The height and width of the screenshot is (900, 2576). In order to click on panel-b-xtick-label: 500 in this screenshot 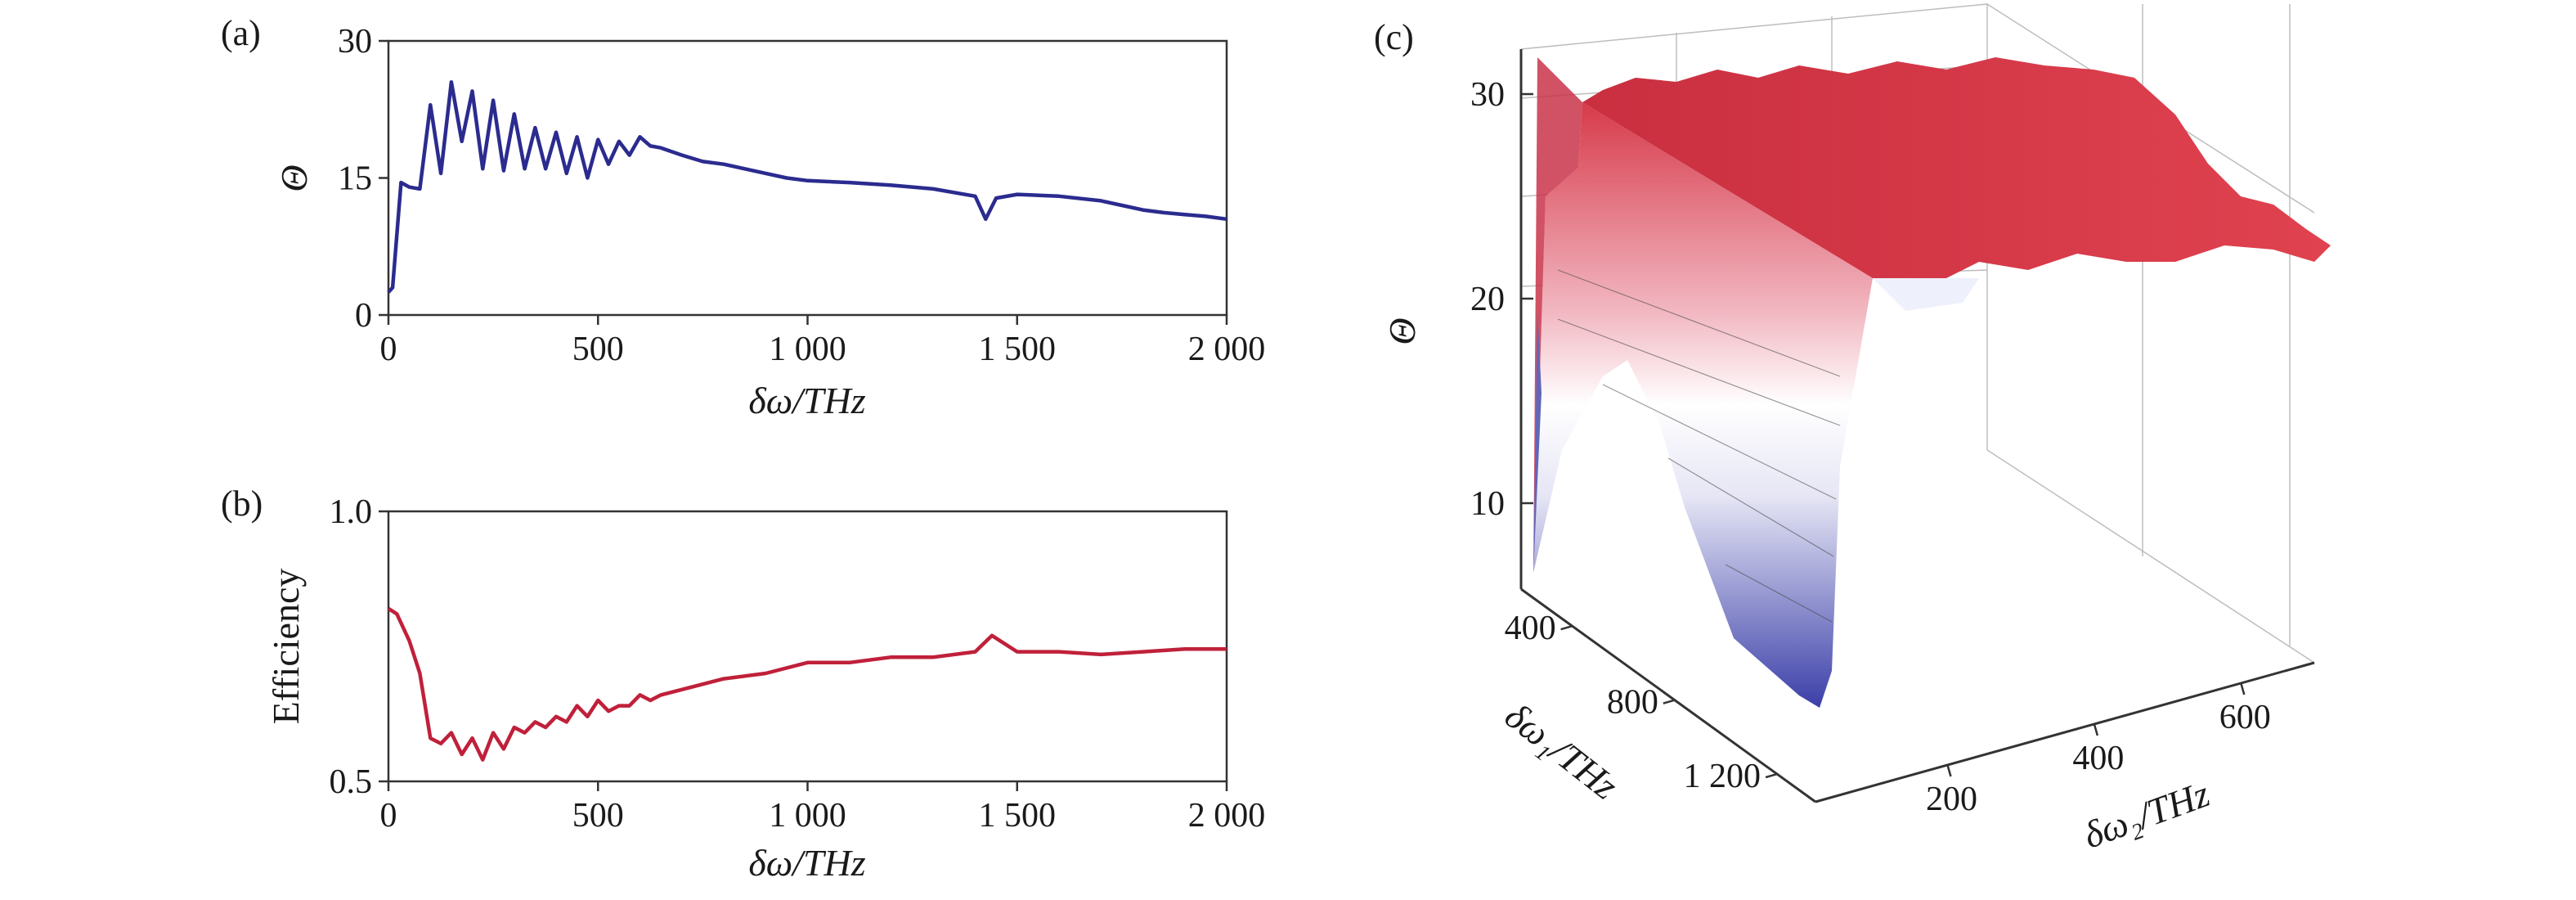, I will do `click(598, 816)`.